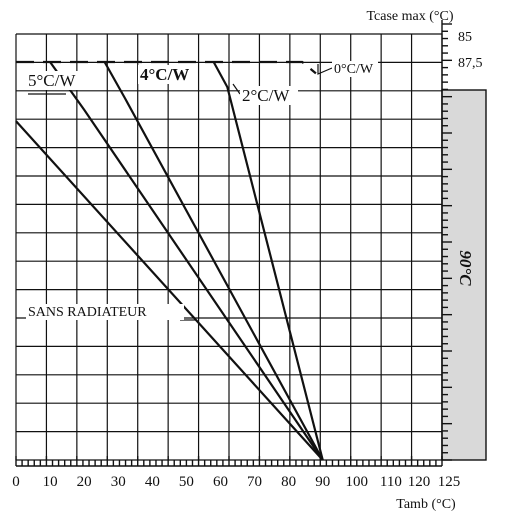 This screenshot has width=510, height=518. I want to click on y-tick-label: 87,5, so click(470, 63).